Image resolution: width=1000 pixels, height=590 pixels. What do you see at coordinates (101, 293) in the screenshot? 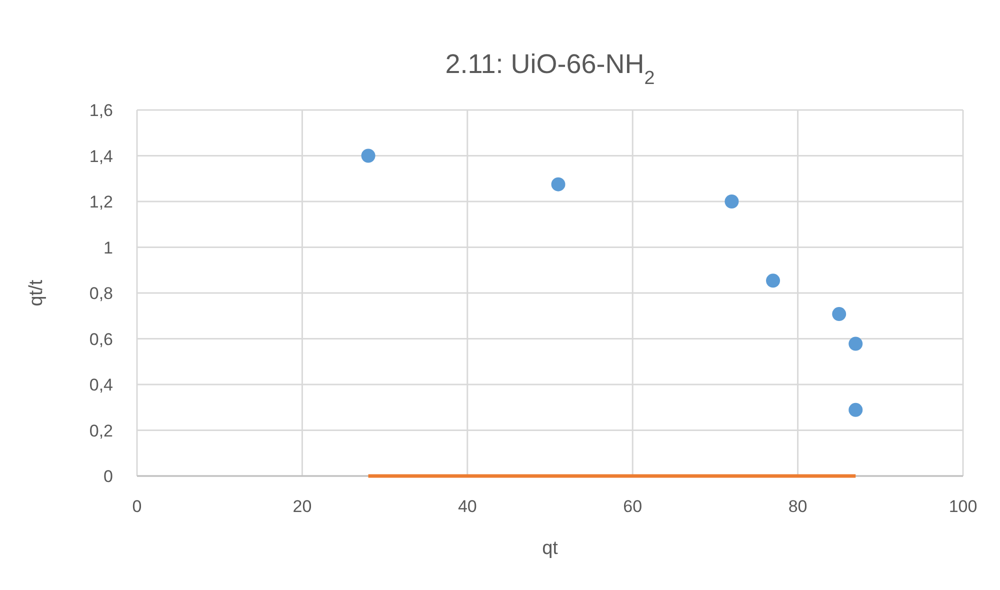
I see `y-tick-label: 0,8` at bounding box center [101, 293].